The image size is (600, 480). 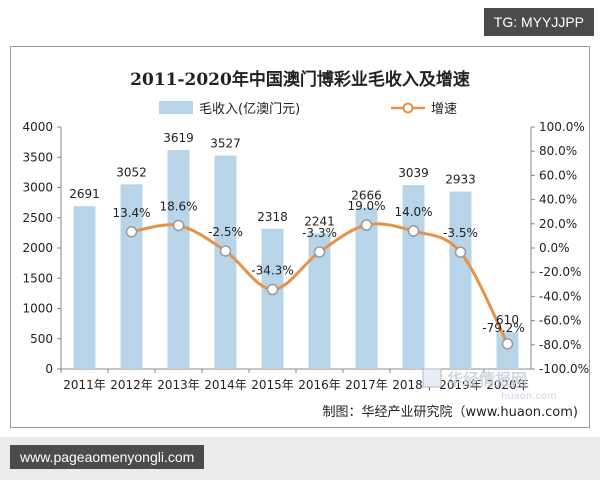 I want to click on y-left-tick-label: 4000, so click(x=37, y=127).